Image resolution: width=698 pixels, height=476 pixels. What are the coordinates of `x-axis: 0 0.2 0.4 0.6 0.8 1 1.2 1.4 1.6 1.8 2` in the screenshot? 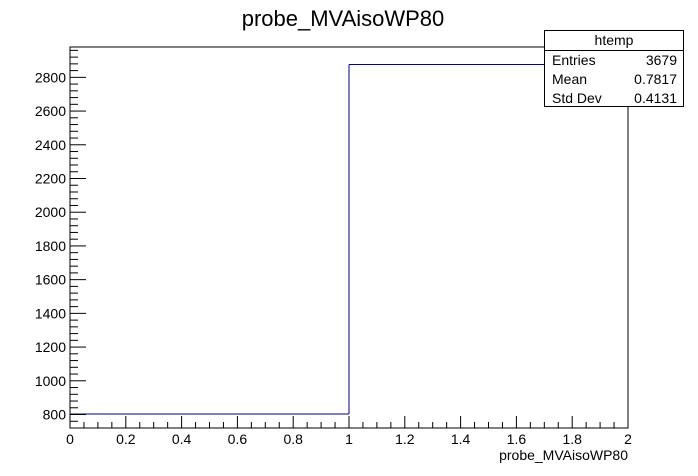 It's located at (349, 431).